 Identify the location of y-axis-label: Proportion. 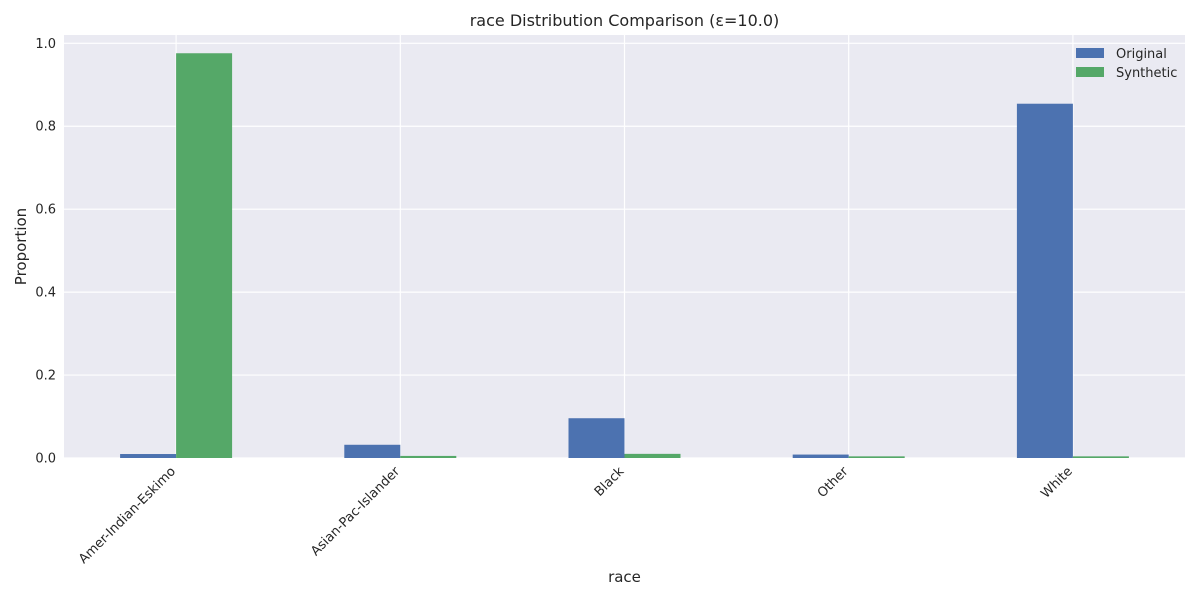
(21, 246).